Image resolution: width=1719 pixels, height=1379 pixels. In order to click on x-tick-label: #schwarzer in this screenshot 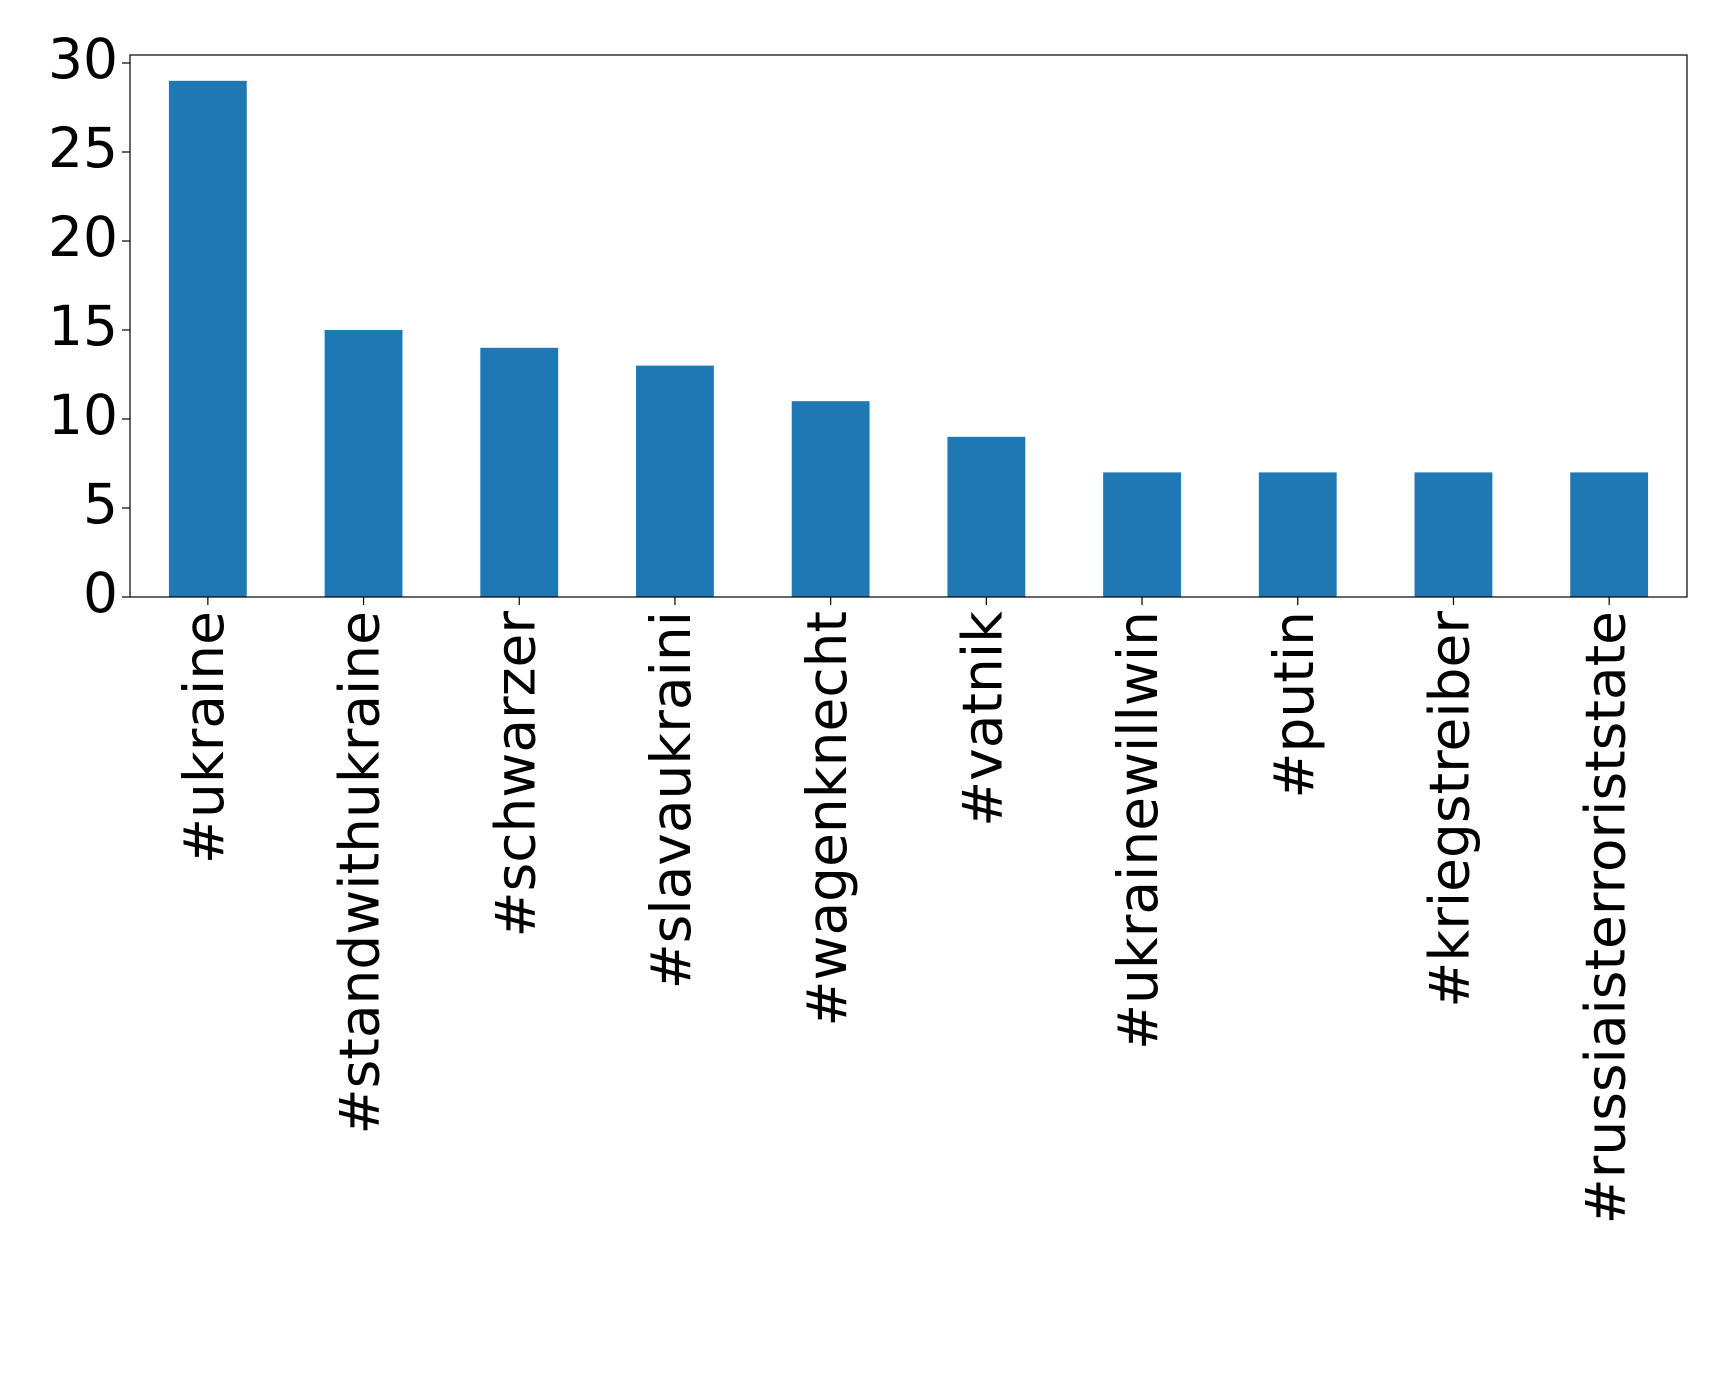, I will do `click(515, 774)`.